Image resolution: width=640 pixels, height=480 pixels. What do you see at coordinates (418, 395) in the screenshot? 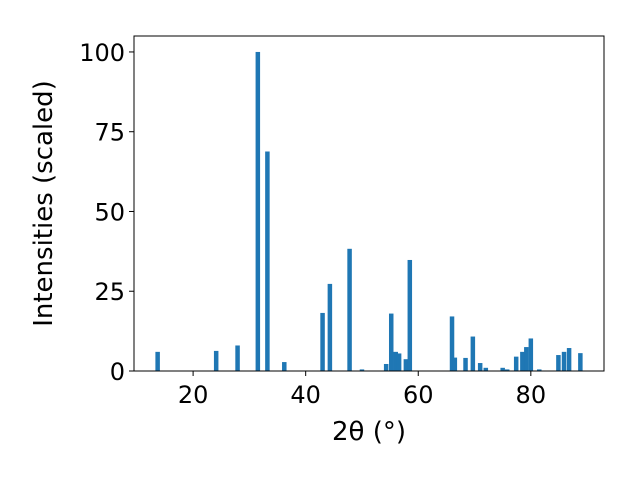
I see `x-tick-label: 60` at bounding box center [418, 395].